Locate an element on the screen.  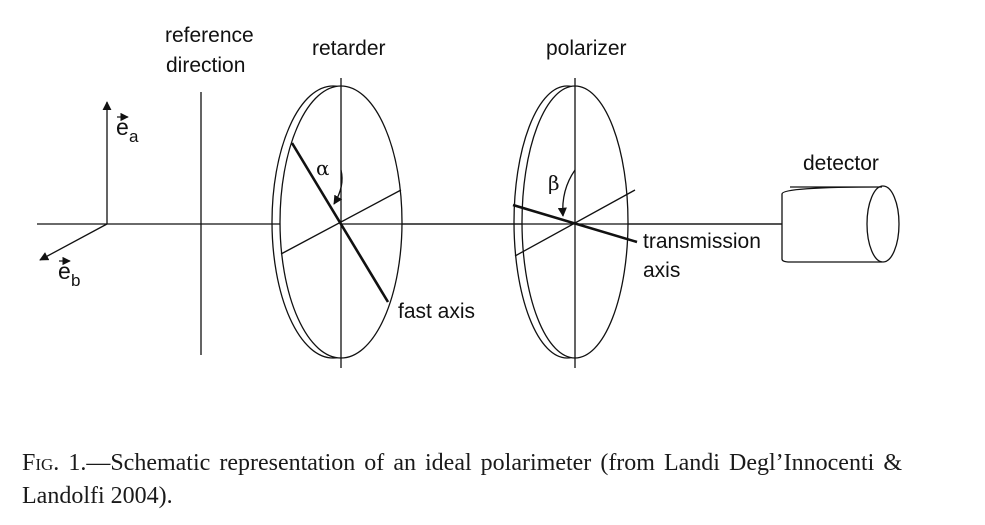
retarder-label: retarder is located at coordinates (349, 48).